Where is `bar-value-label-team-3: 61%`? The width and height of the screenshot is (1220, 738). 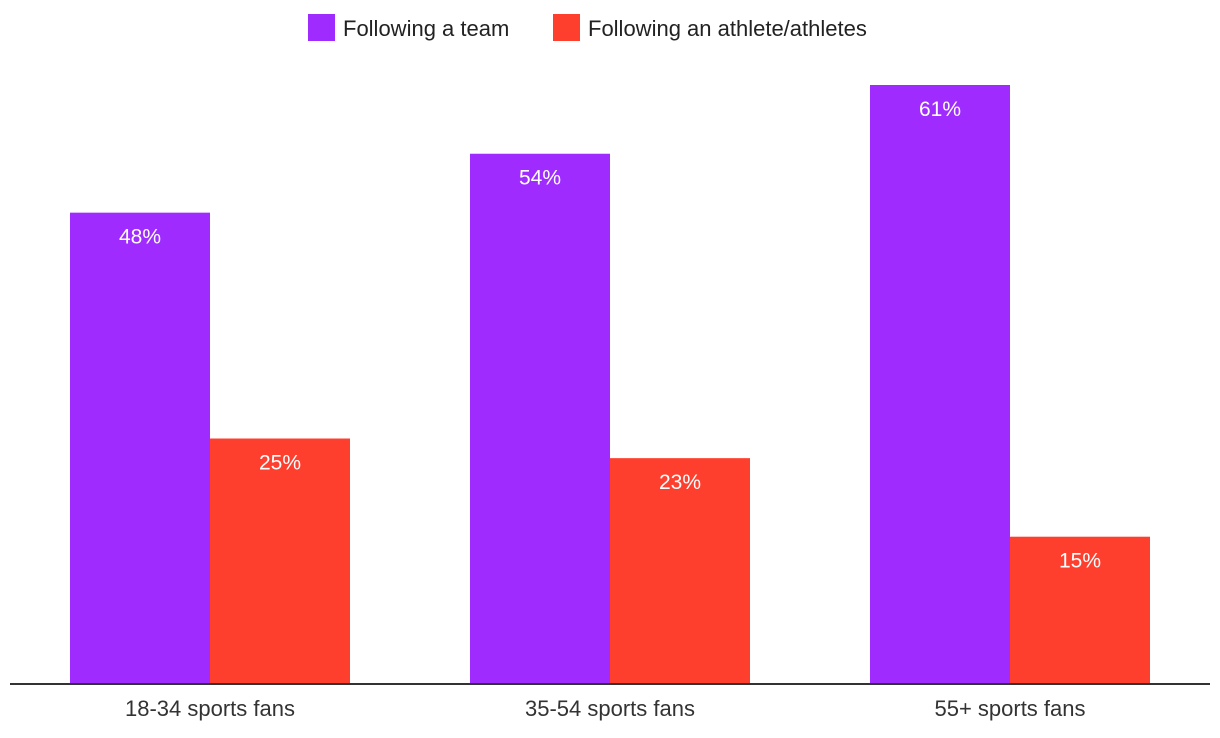
bar-value-label-team-3: 61% is located at coordinates (940, 109).